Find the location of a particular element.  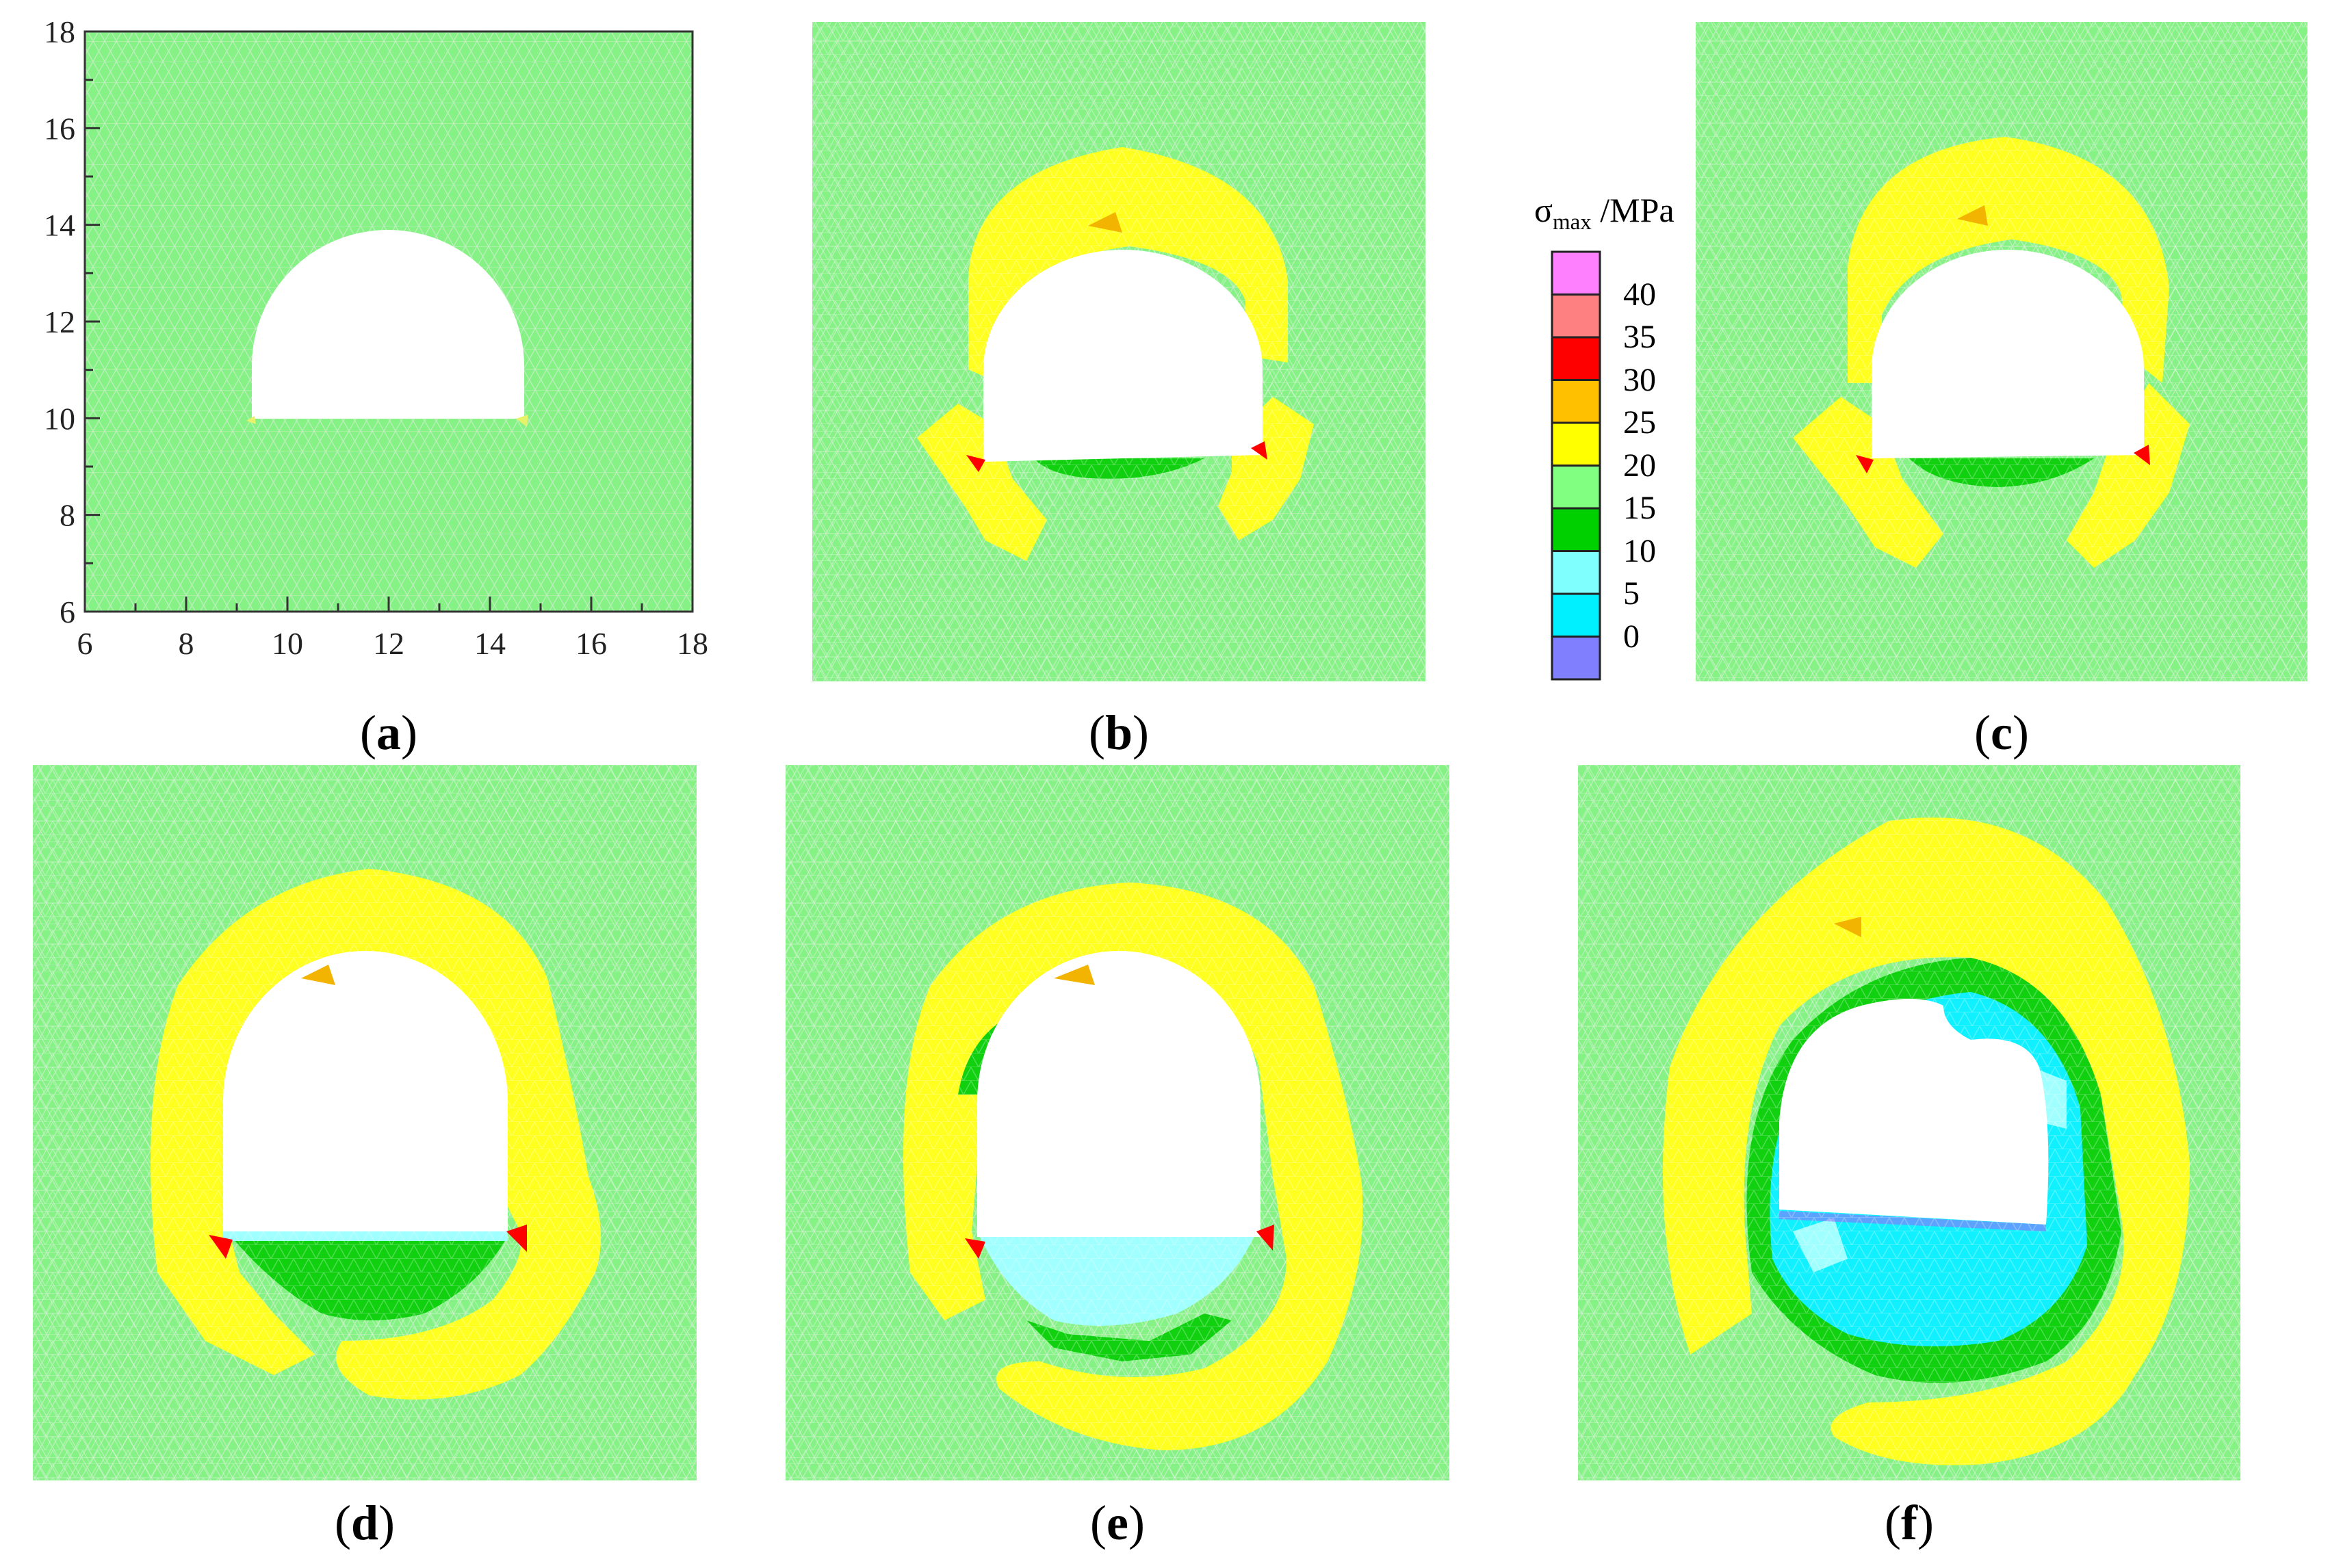

x-tick-label: 14 is located at coordinates (490, 643).